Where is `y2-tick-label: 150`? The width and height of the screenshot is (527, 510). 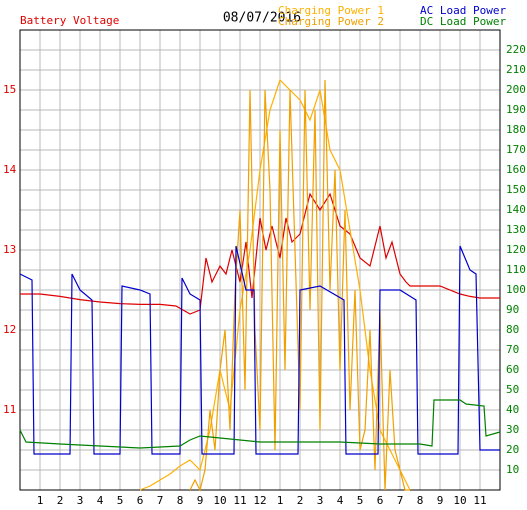
y2-tick-label: 150 is located at coordinates (516, 189).